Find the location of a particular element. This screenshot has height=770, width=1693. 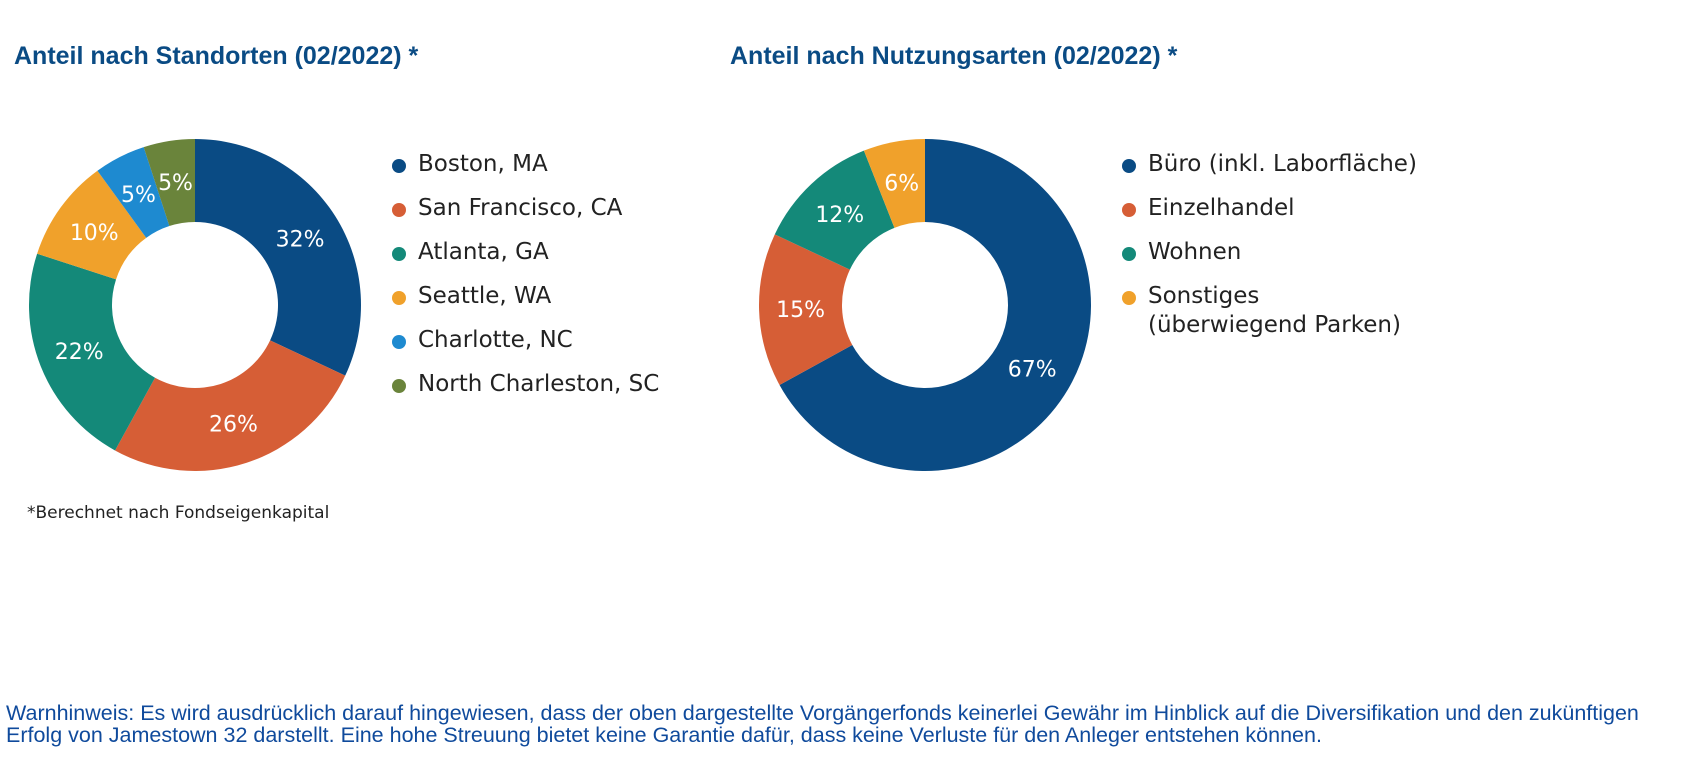

legend-item: North Charleston, SC is located at coordinates (525, 384).